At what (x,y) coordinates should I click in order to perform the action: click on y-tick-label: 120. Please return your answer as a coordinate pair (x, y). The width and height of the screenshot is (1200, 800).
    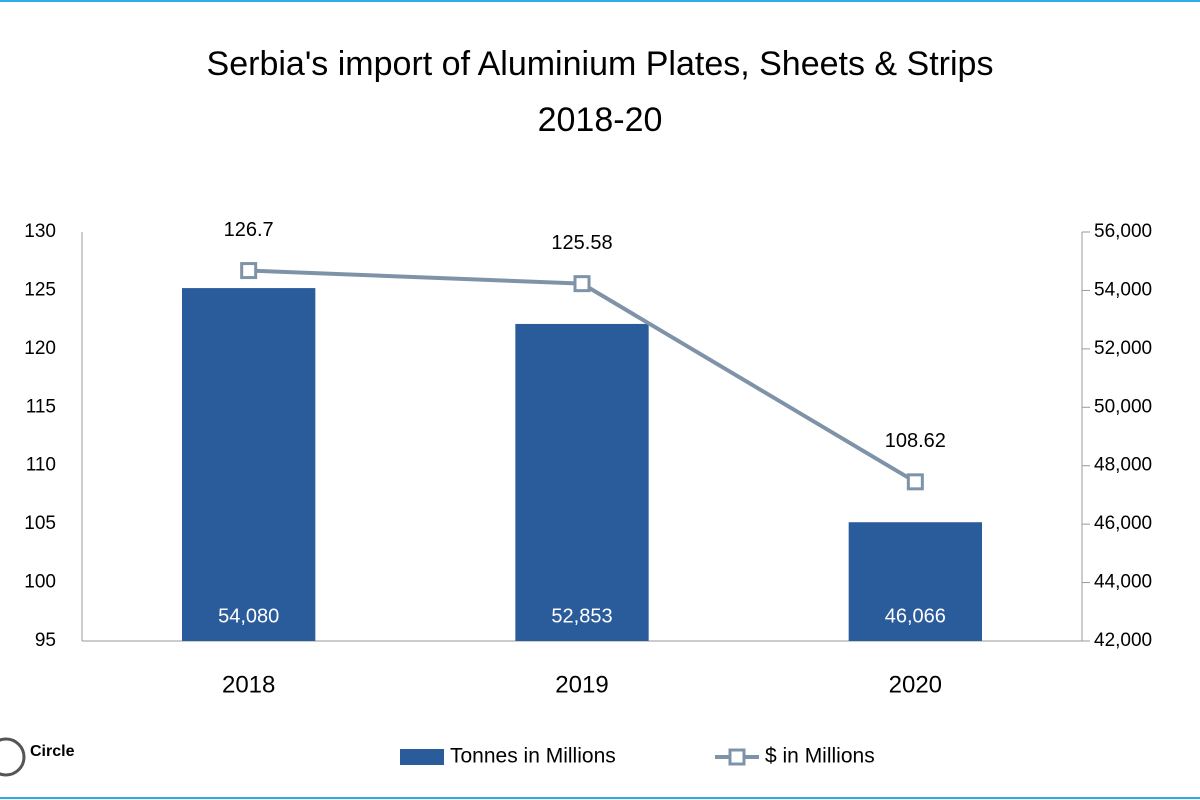
    Looking at the image, I should click on (40, 348).